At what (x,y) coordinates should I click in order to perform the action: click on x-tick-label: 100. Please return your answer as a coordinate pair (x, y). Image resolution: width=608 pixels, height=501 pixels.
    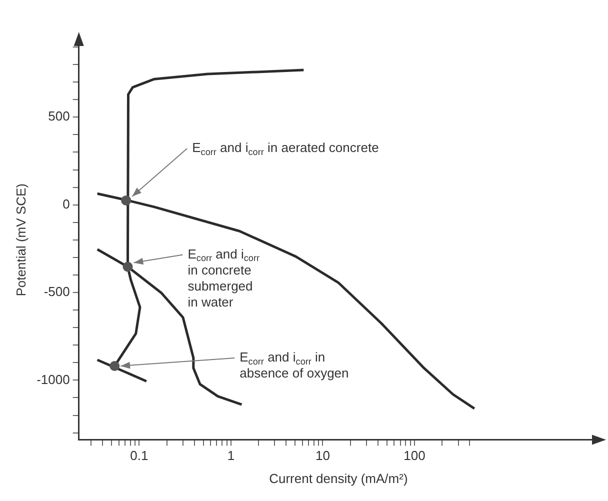
    Looking at the image, I should click on (415, 456).